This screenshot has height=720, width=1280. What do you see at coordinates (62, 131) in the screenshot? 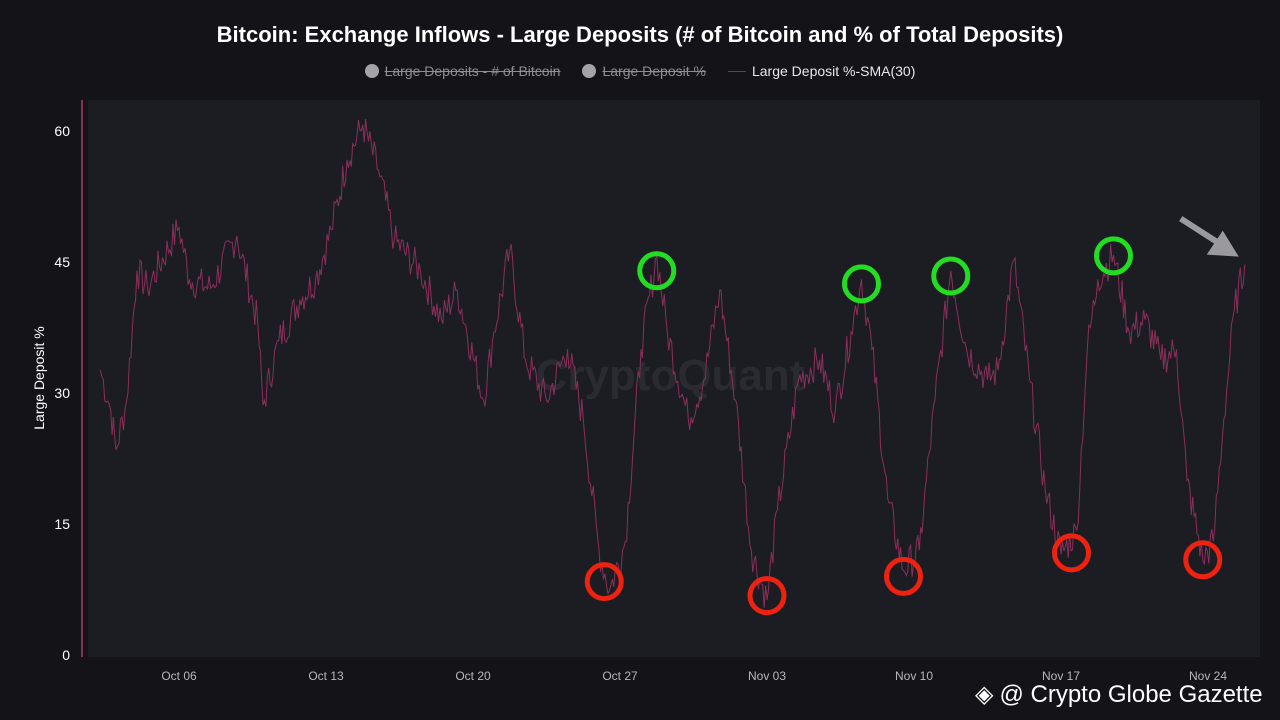
I see `y-tick-label: 60` at bounding box center [62, 131].